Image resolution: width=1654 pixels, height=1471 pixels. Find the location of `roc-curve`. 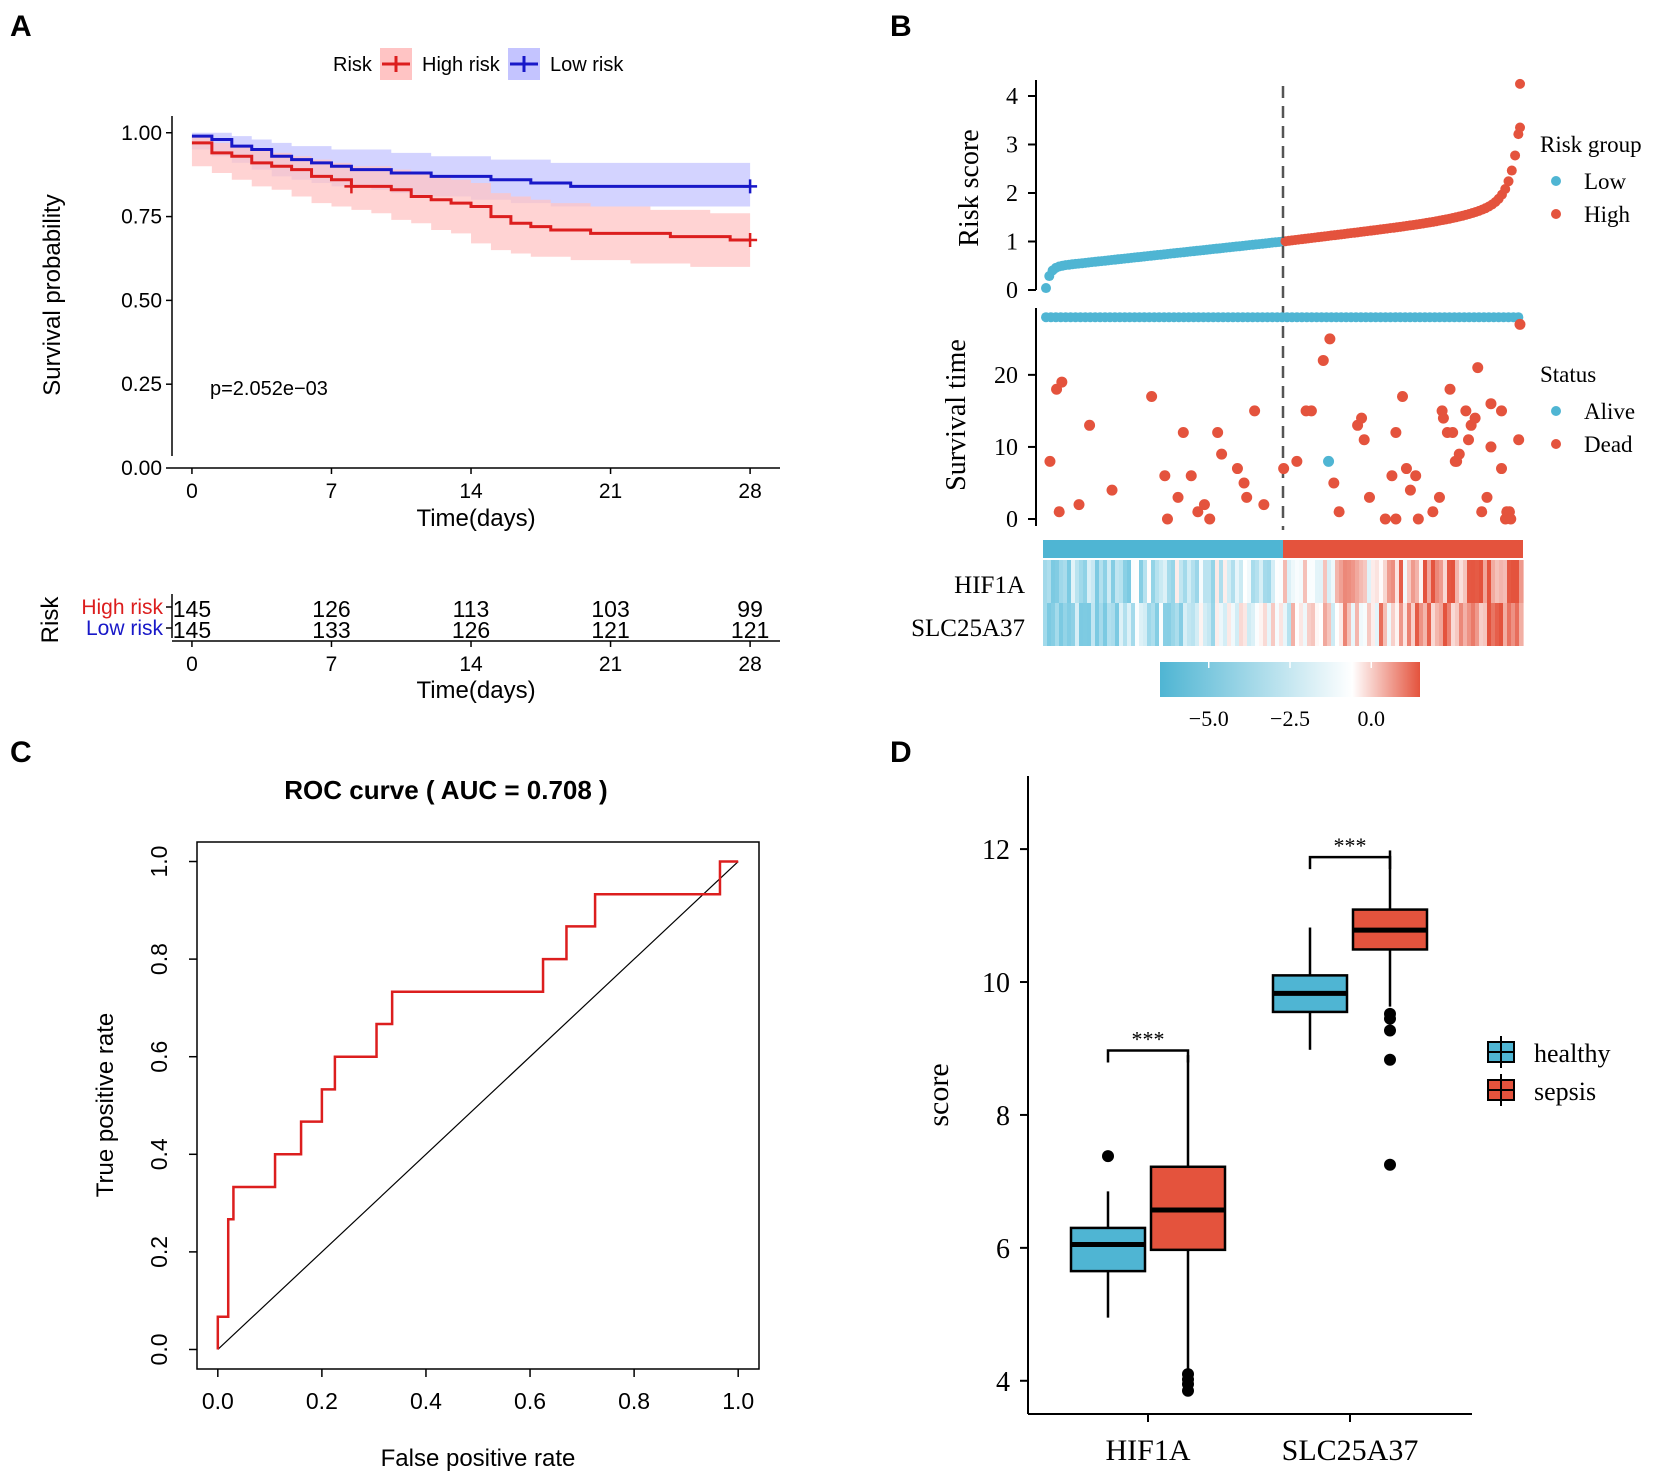

roc-curve is located at coordinates (477, 1105).